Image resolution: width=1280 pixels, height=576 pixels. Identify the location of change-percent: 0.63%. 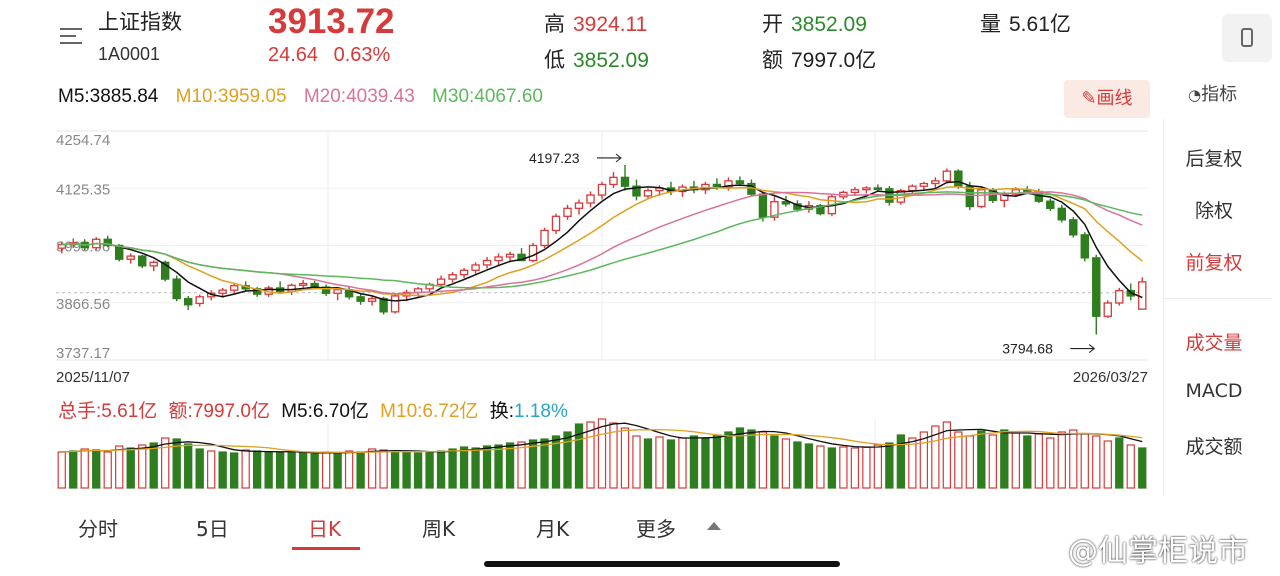
(362, 55).